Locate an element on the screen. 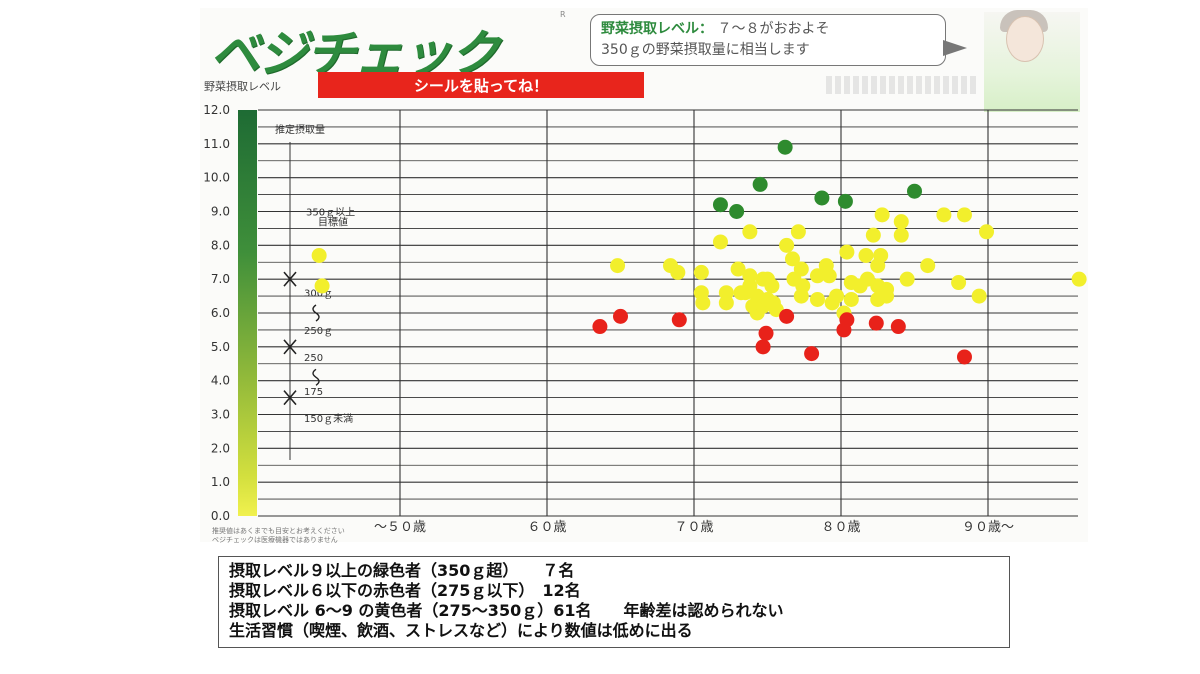  disclaimer-line: 推奨値はあくまでも目安とお考えください is located at coordinates (278, 531).